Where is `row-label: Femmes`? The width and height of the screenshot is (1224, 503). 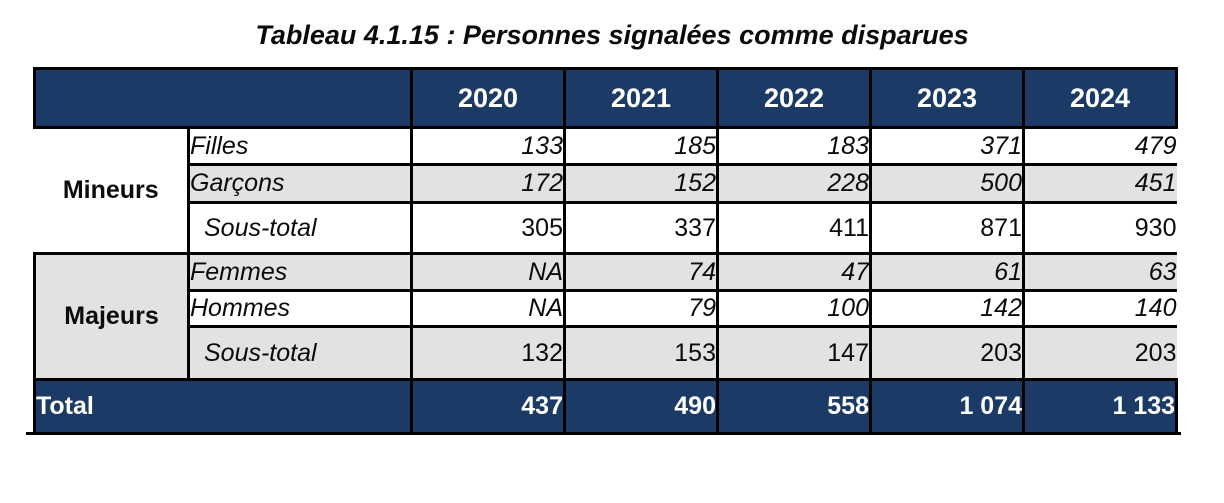 row-label: Femmes is located at coordinates (300, 272).